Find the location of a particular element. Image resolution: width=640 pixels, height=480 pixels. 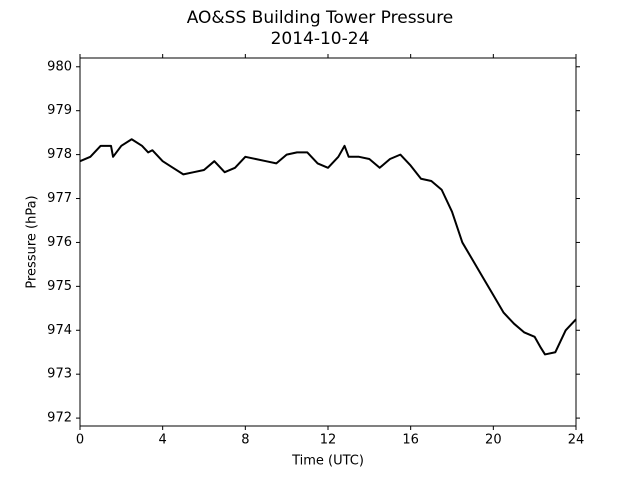

y-tick-label: 972 is located at coordinates (59, 418).